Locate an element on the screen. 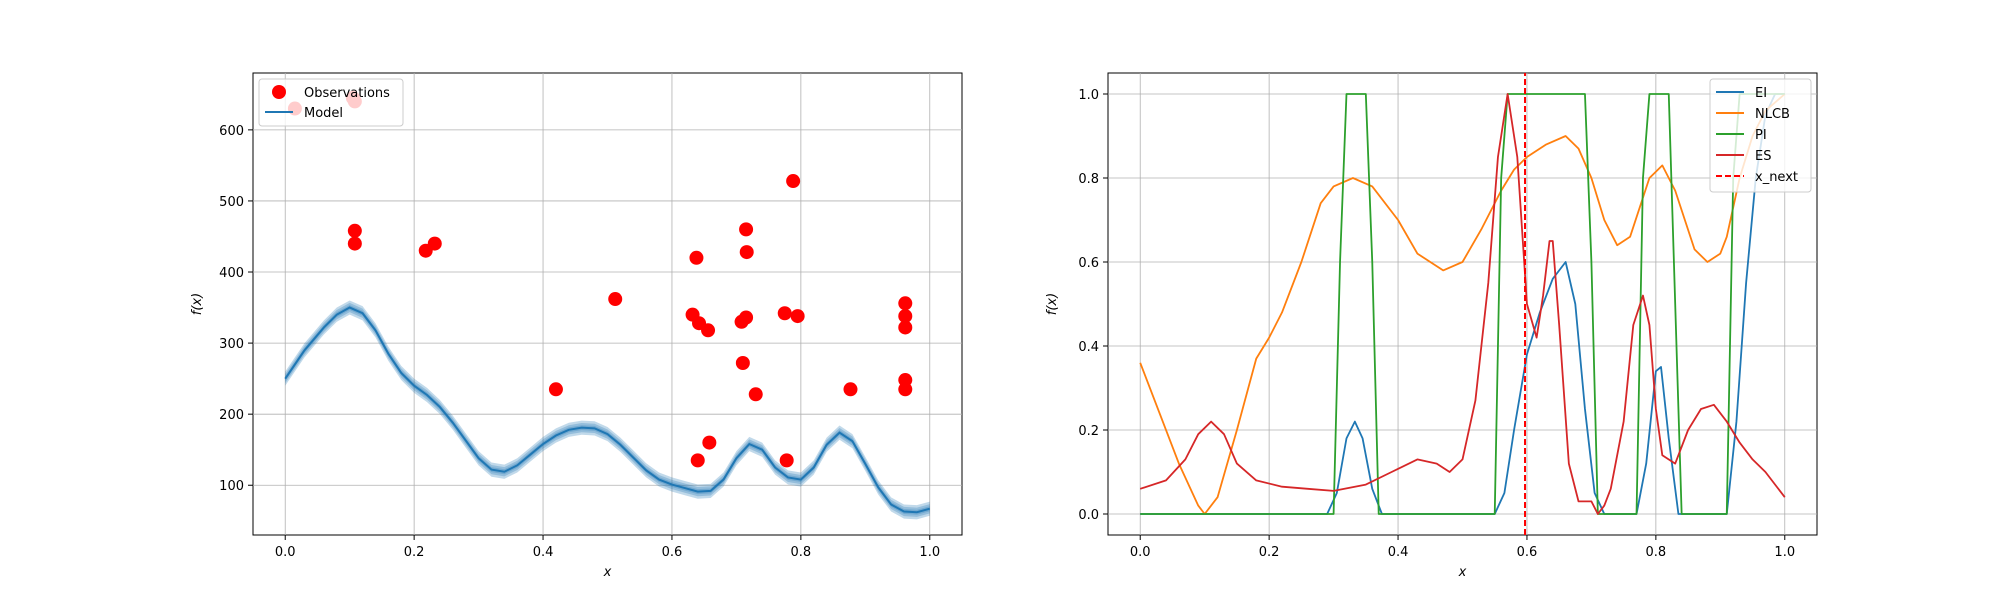 The height and width of the screenshot is (600, 2000). acquisition-legend-box is located at coordinates (1760, 135).